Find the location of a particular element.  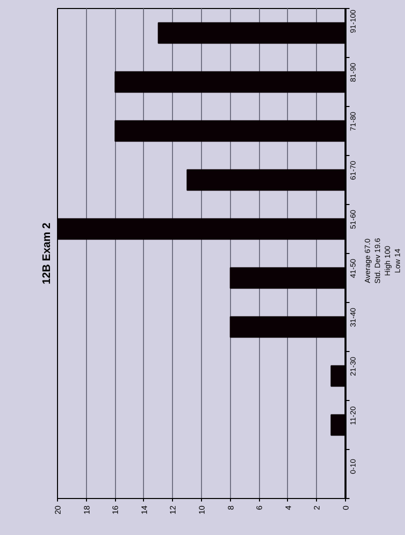

x-tick-label: 8 is located at coordinates (231, 507).